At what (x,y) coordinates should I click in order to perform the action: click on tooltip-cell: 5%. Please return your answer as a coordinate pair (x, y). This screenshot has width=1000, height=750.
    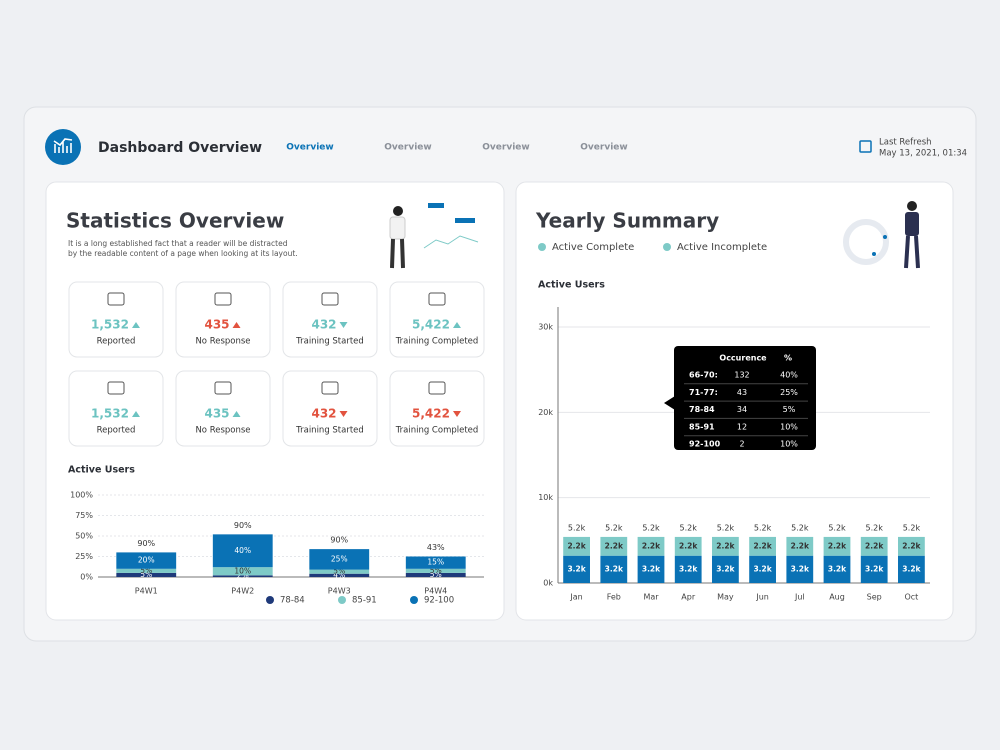
    Looking at the image, I should click on (789, 409).